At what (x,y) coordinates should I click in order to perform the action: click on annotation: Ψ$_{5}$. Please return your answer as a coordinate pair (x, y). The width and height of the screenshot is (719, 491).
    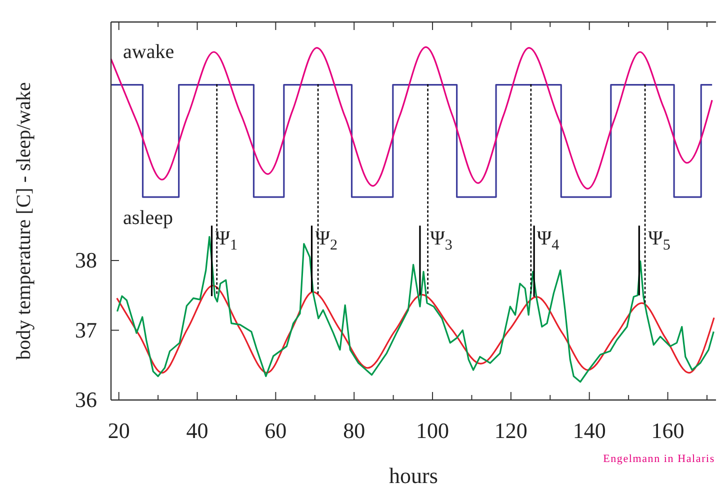
    Looking at the image, I should click on (659, 240).